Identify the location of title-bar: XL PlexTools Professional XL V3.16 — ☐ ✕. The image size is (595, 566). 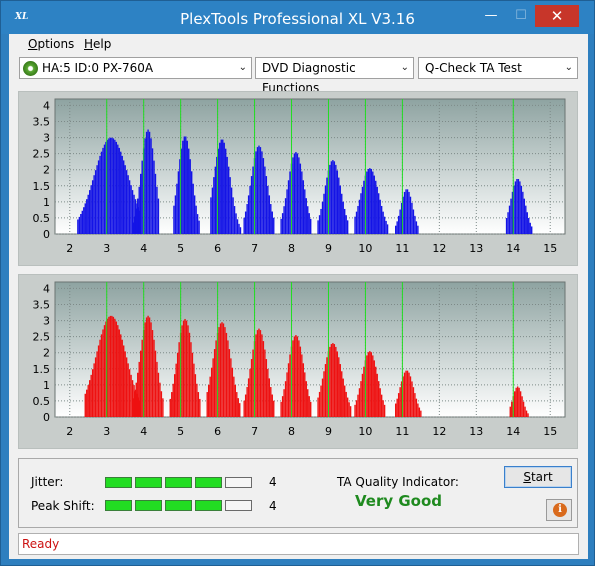
(297, 17).